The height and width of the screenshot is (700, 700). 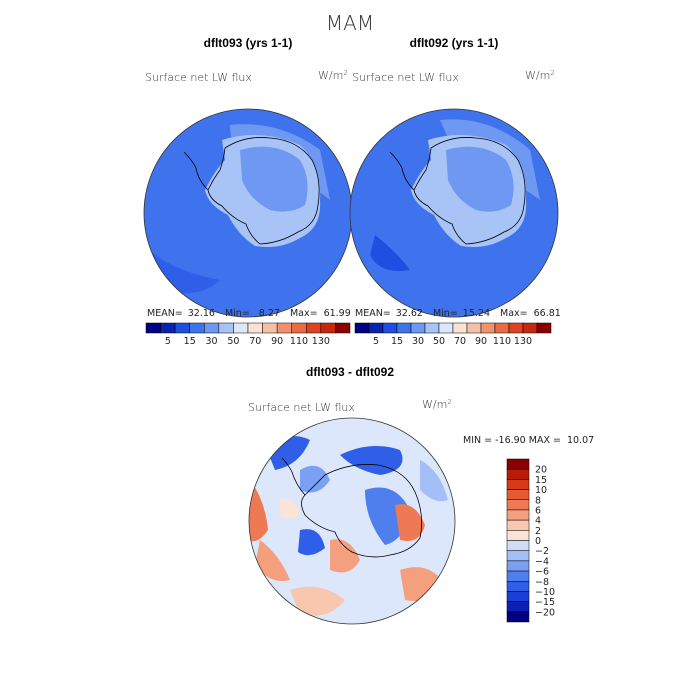 What do you see at coordinates (301, 407) in the screenshot?
I see `panel-diff-field: Surface net LW flux` at bounding box center [301, 407].